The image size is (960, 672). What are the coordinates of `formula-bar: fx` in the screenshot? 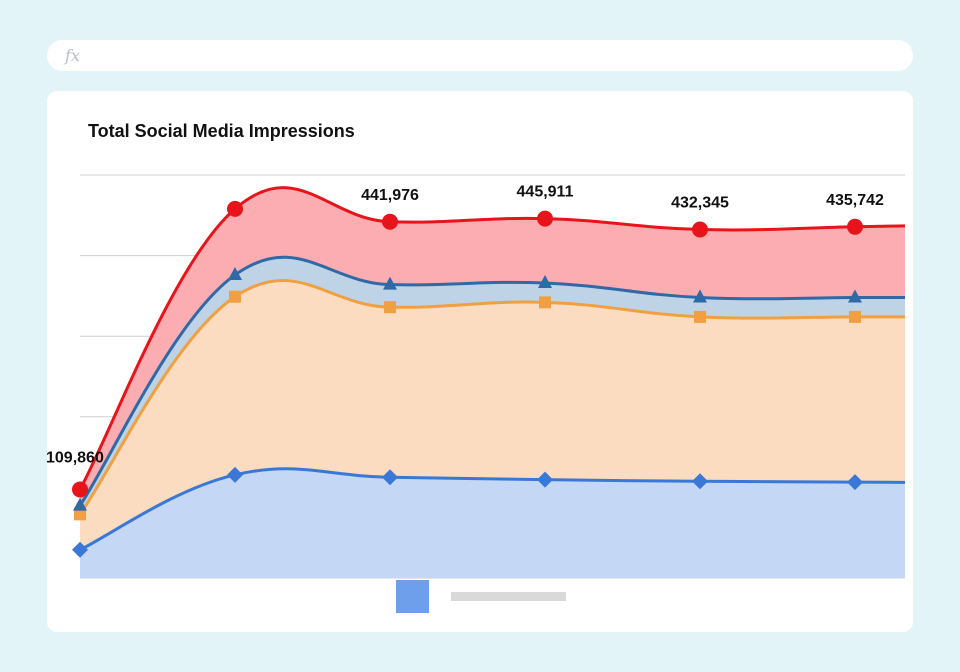 It's located at (480, 55).